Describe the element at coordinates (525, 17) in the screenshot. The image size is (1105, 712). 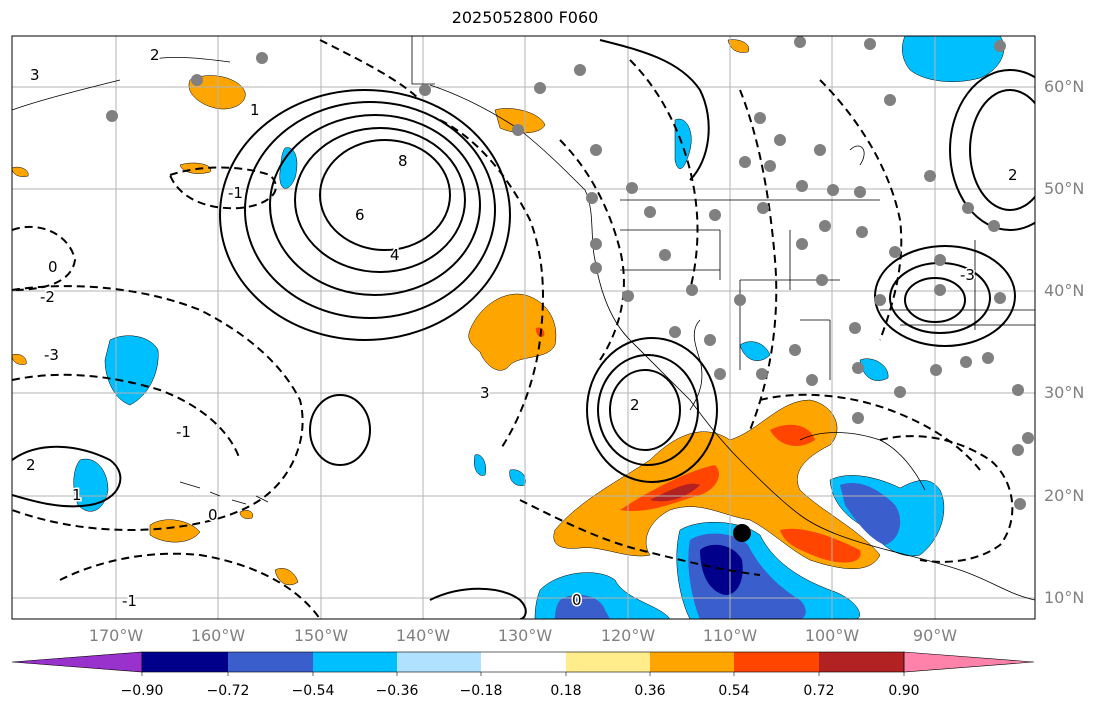
I see `map-title: 2025052800 F060` at that location.